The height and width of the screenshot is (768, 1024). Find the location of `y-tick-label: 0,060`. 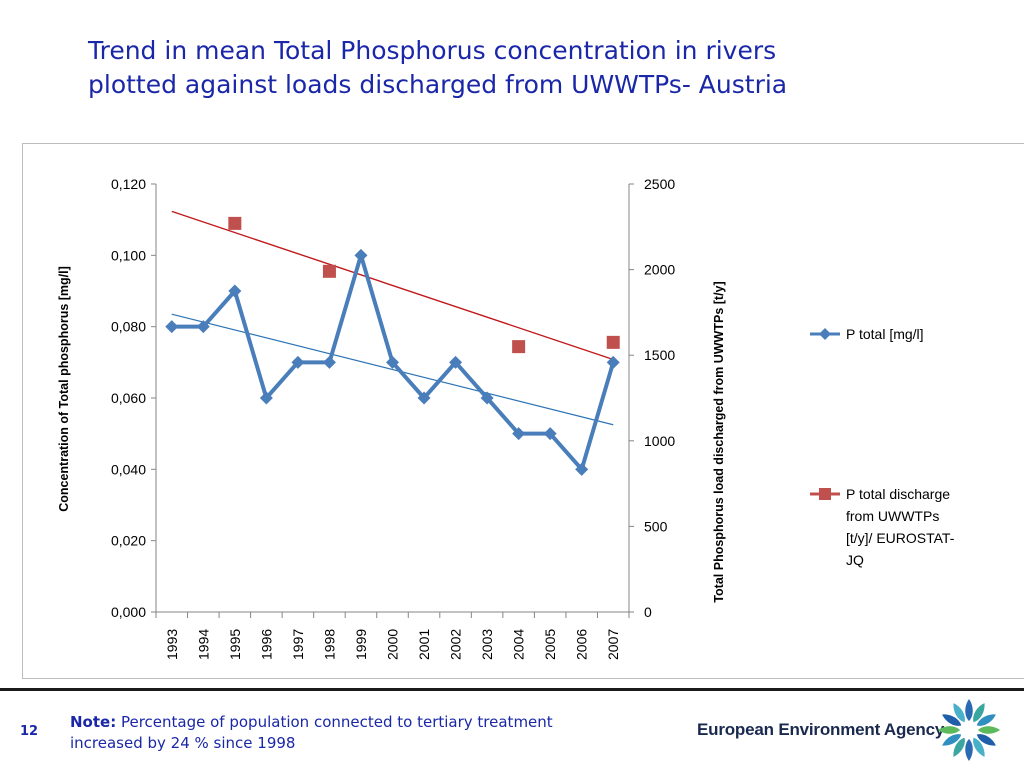

y-tick-label: 0,060 is located at coordinates (128, 398).